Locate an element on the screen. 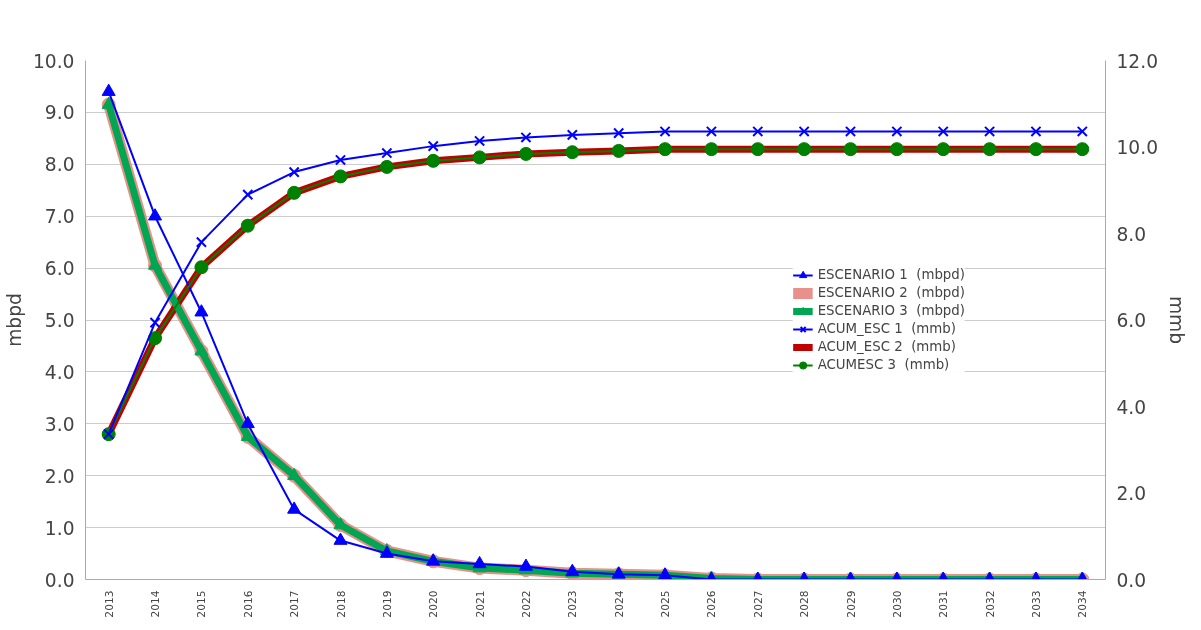  x-tick-label: 2027 is located at coordinates (758, 604).